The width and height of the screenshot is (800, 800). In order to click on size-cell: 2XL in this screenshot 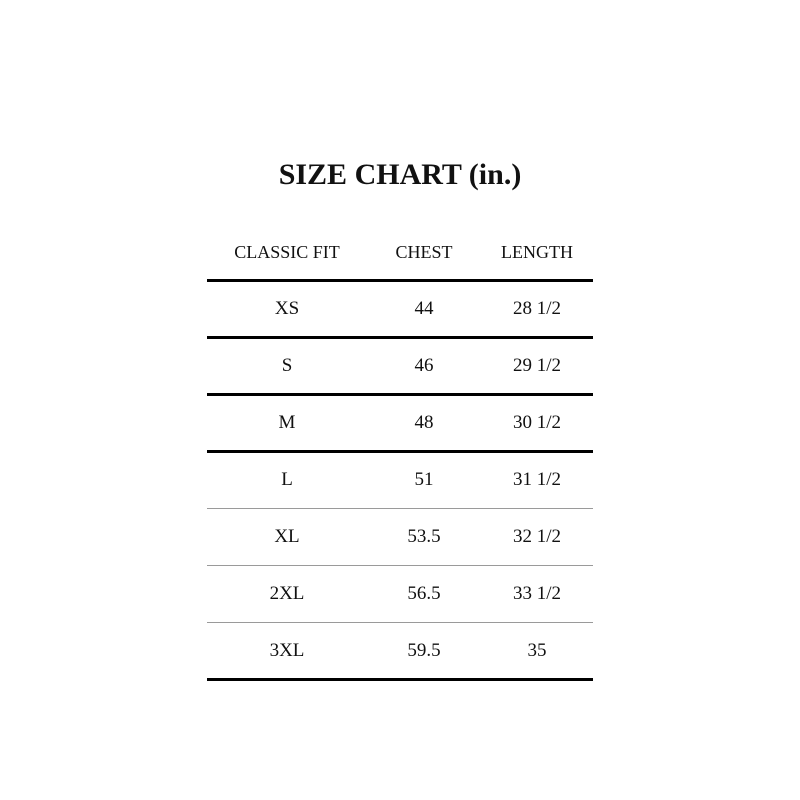, I will do `click(287, 593)`.